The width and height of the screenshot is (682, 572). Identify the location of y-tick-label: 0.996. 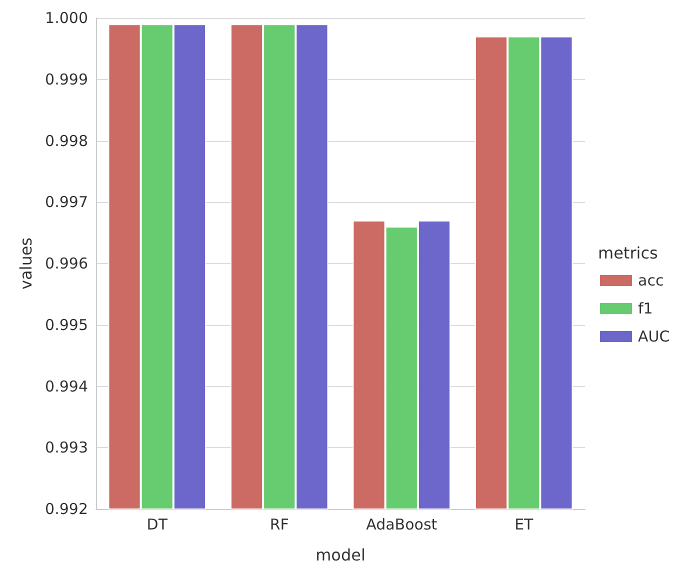
(66, 263).